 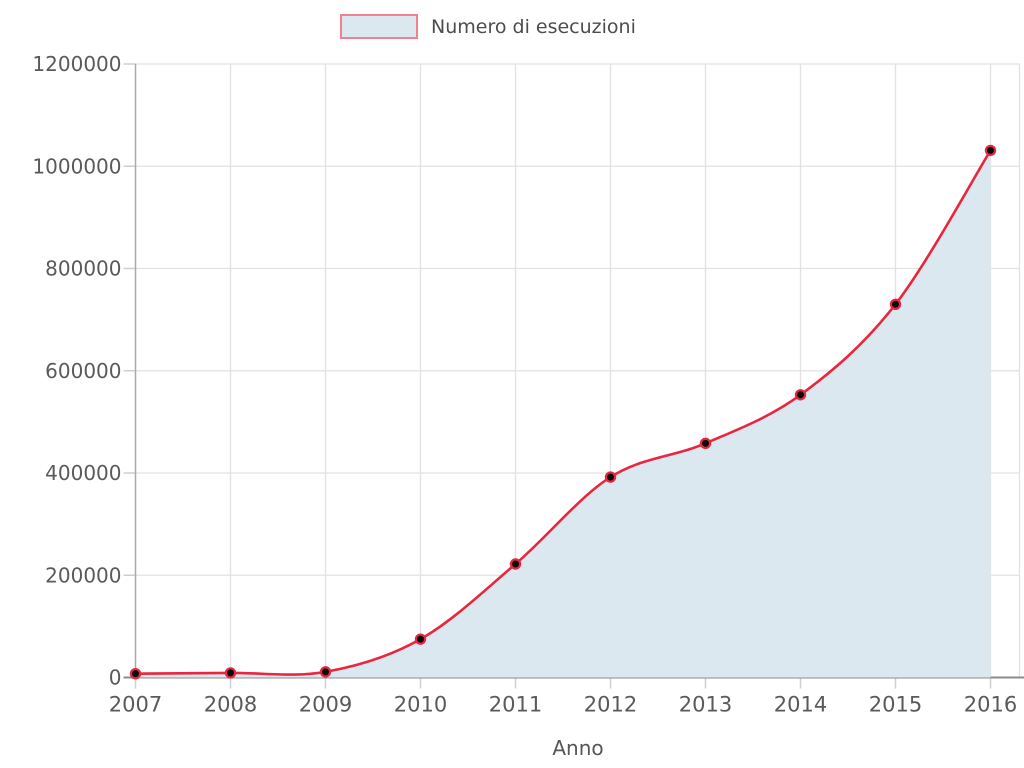 I want to click on svg-text: 600000, so click(x=83, y=371).